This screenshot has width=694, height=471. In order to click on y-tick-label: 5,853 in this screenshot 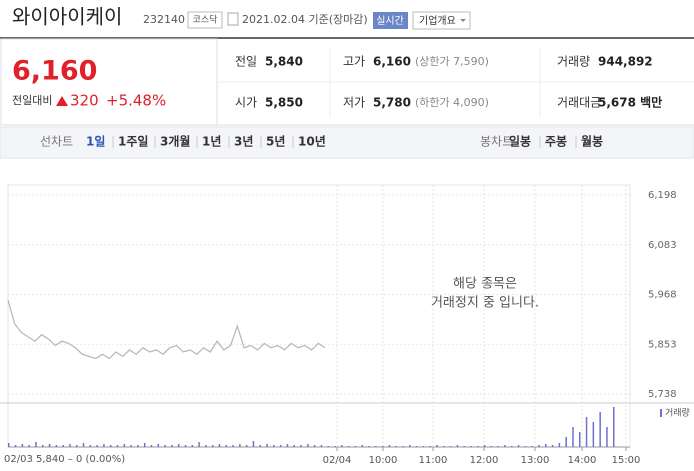, I will do `click(662, 344)`.